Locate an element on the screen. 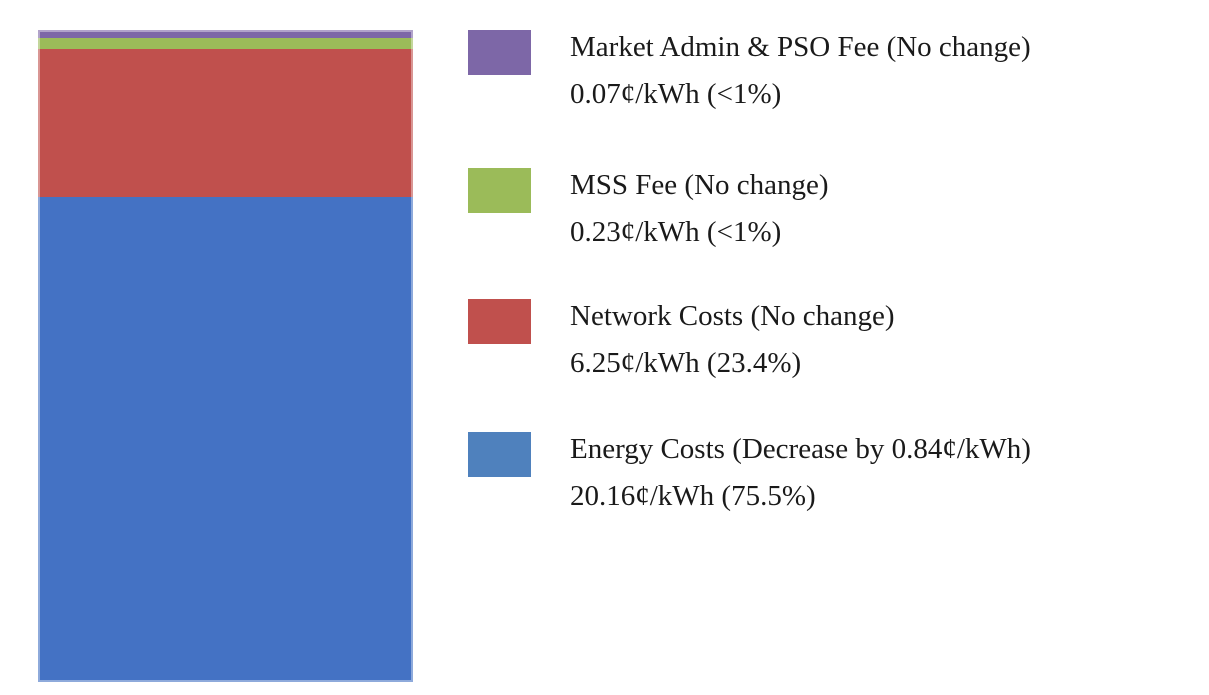 This screenshot has height=695, width=1209. bar-segment-market-admin-pso-fee is located at coordinates (225, 34).